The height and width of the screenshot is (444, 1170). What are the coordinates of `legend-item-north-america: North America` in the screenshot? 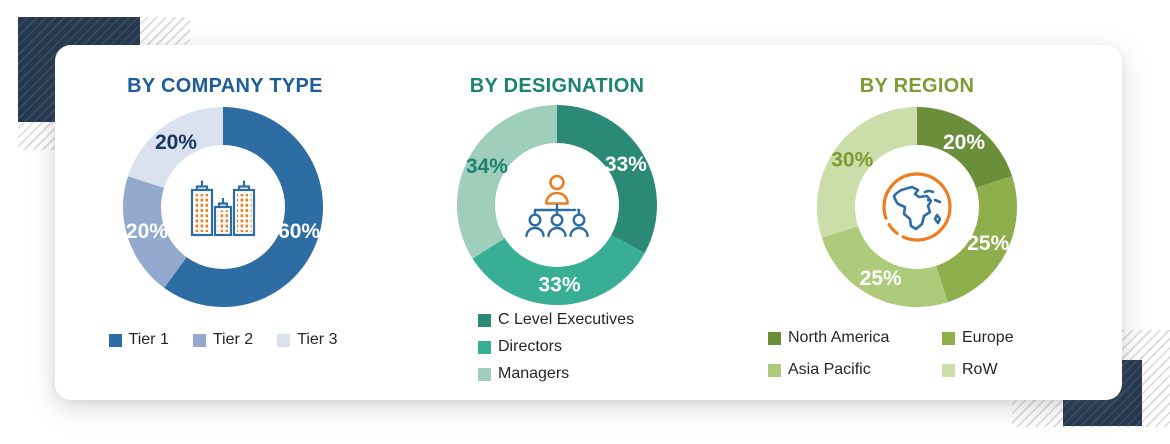 It's located at (855, 338).